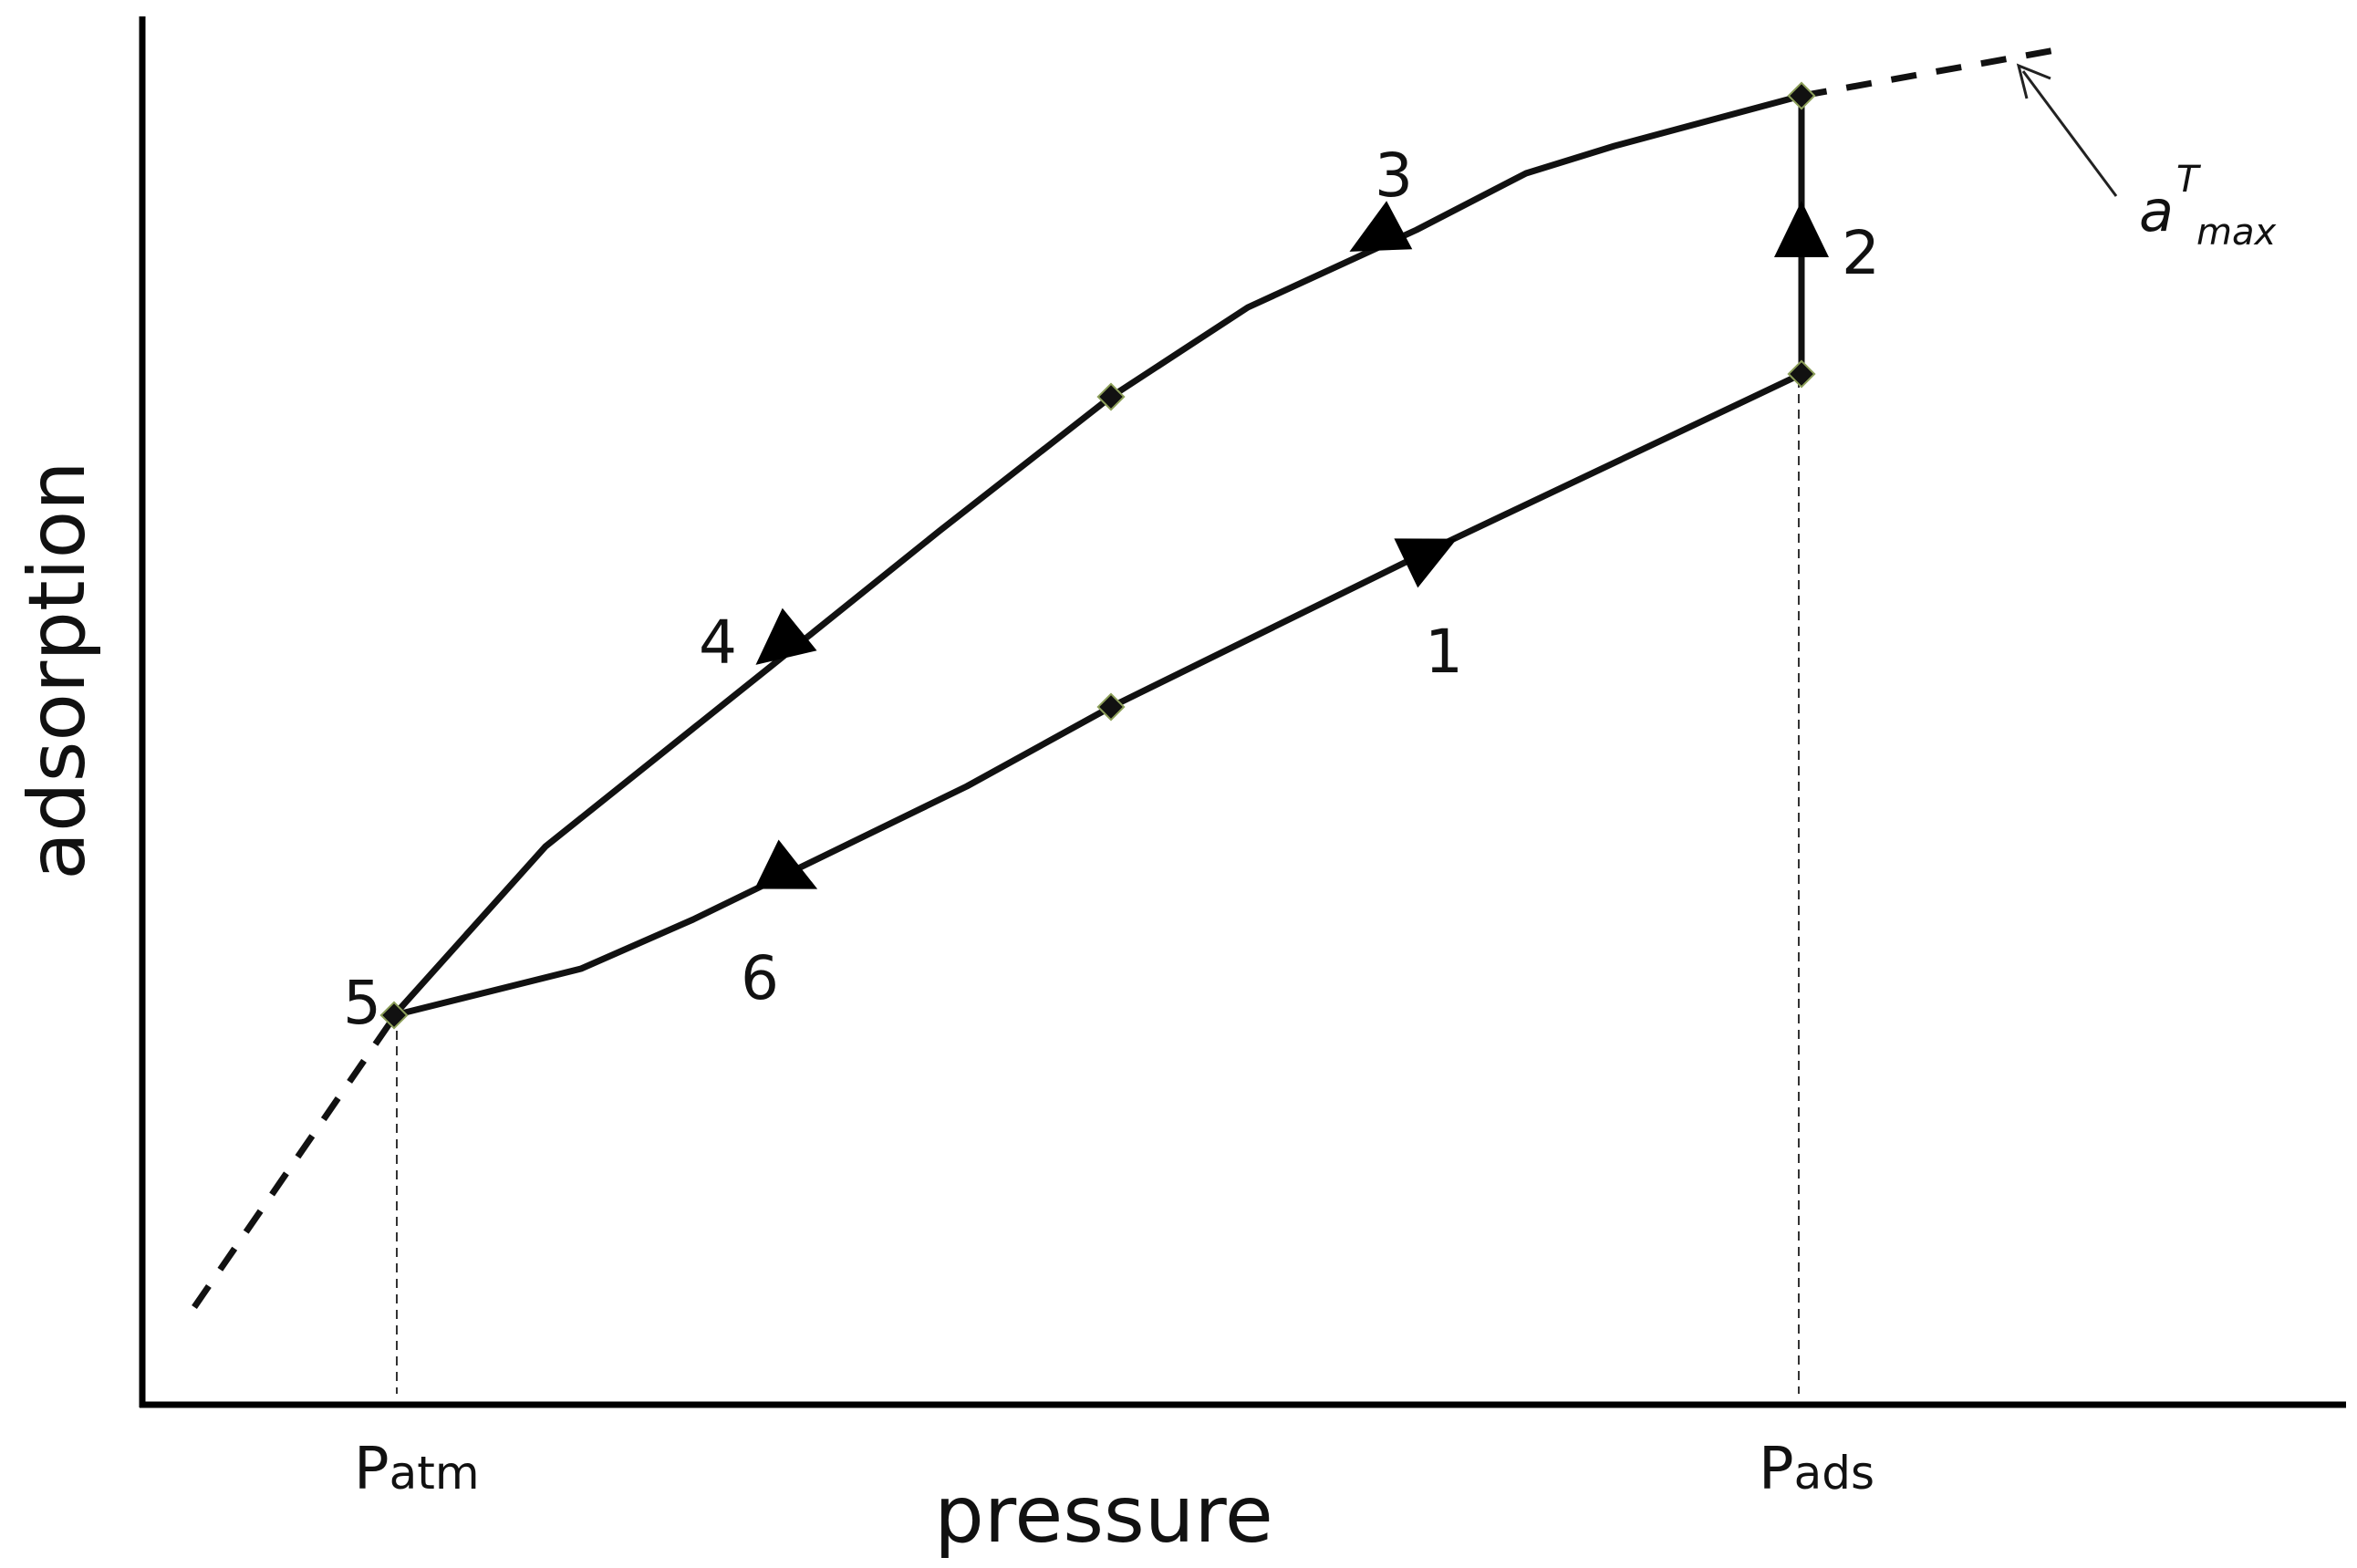 Image resolution: width=2357 pixels, height=1568 pixels. Describe the element at coordinates (435, 1473) in the screenshot. I see `p-atm-sub: atm` at that location.